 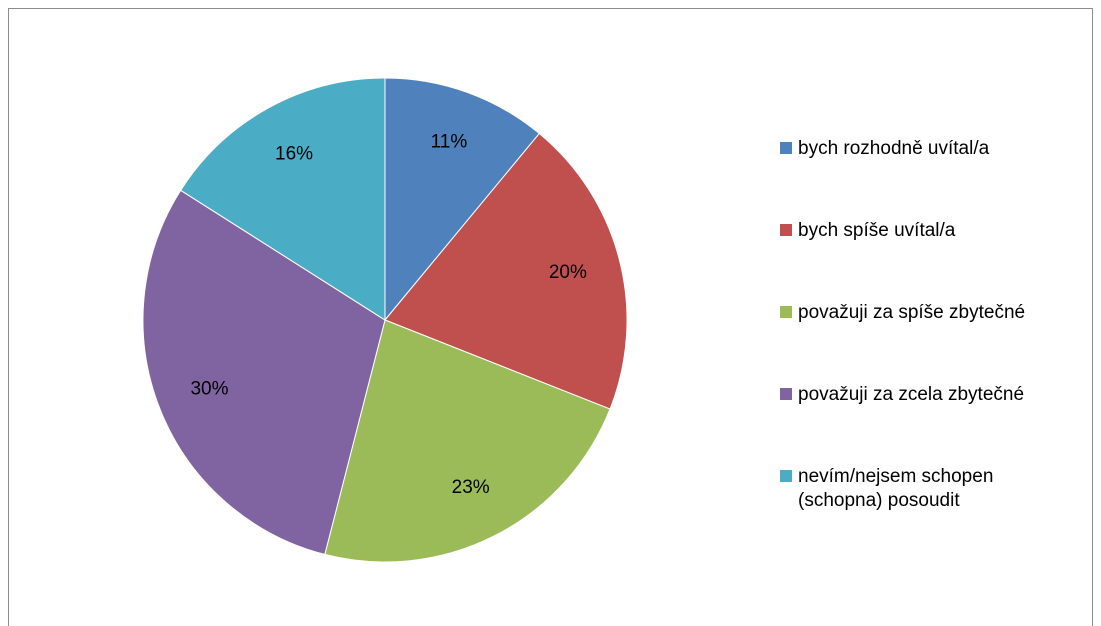 I want to click on legend-item: bych rozhodně uvítal/a, so click(x=930, y=149).